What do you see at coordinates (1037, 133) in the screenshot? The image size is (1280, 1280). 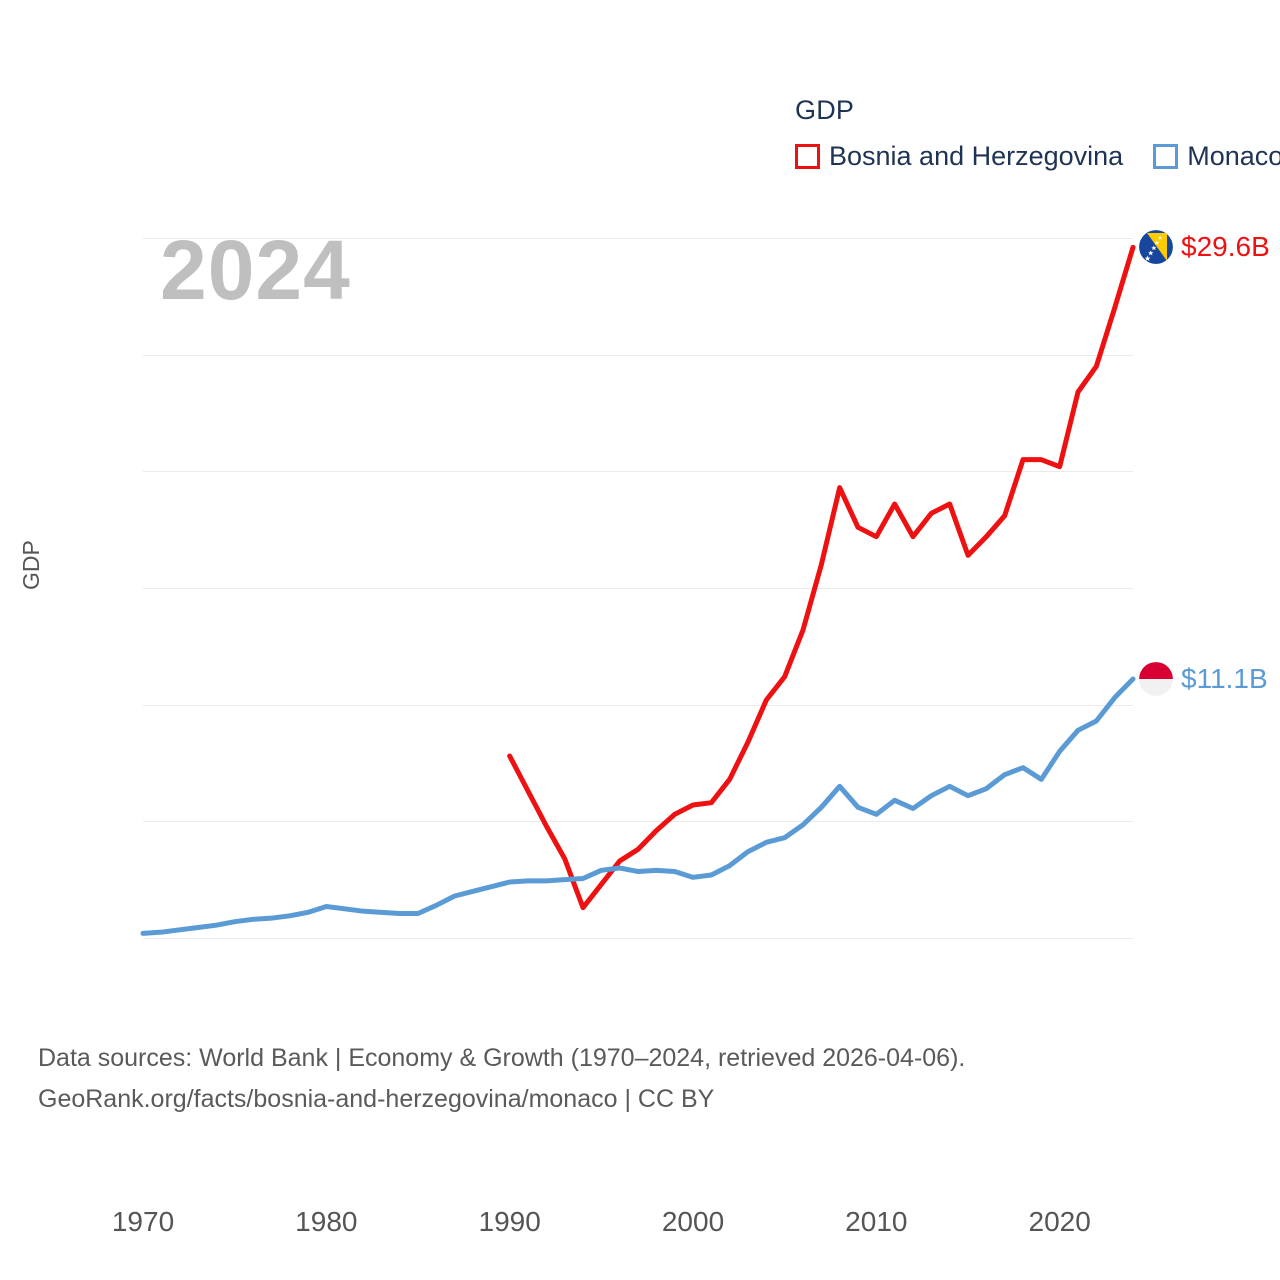 I see `chart-legend: GDP Bosnia and Herzegovina Monaco` at bounding box center [1037, 133].